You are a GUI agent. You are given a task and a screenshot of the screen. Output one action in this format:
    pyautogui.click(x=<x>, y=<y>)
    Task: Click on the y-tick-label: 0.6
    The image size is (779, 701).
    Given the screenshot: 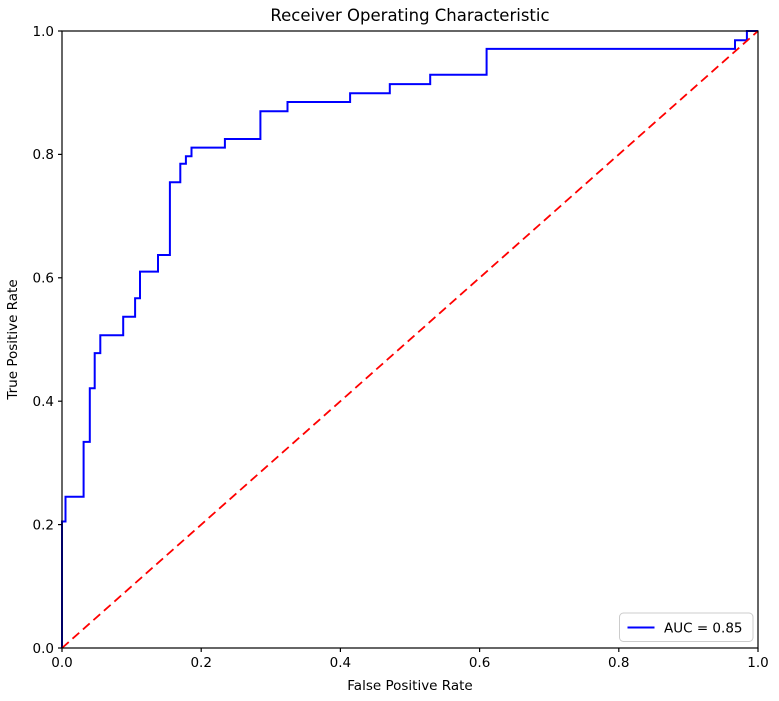 What is the action you would take?
    pyautogui.click(x=43, y=279)
    